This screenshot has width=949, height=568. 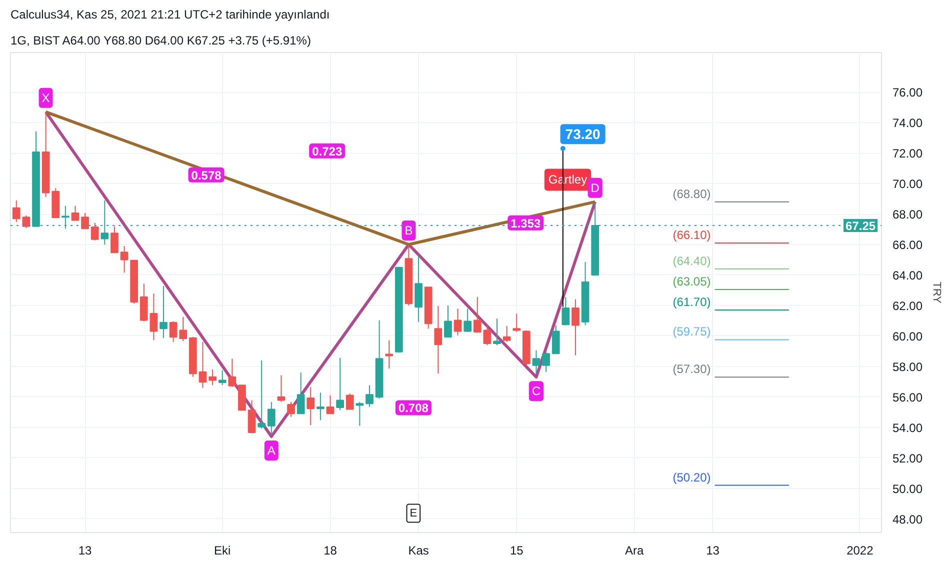 I want to click on x-tick-label: 15, so click(x=517, y=551).